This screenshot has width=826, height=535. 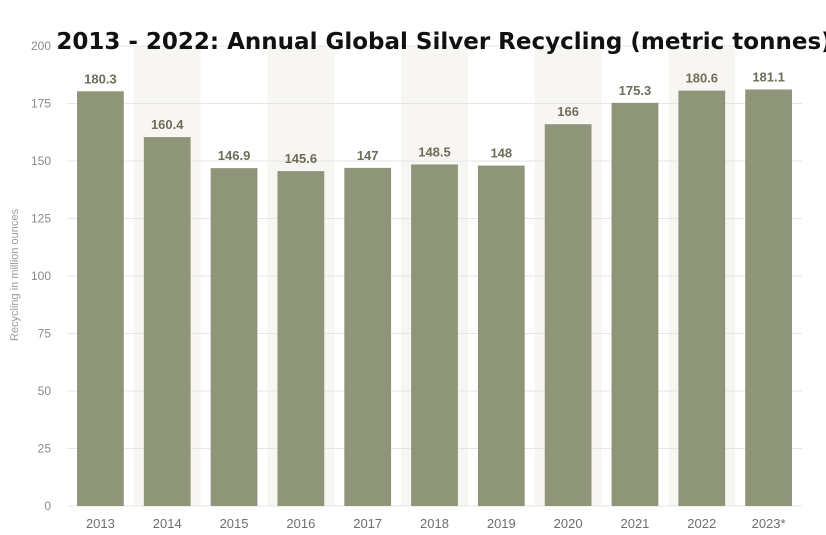 I want to click on bar-2022, so click(x=702, y=298).